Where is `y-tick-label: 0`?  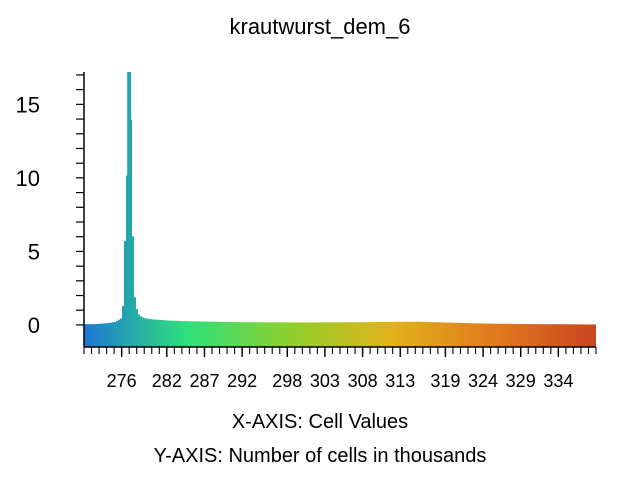
y-tick-label: 0 is located at coordinates (34, 325).